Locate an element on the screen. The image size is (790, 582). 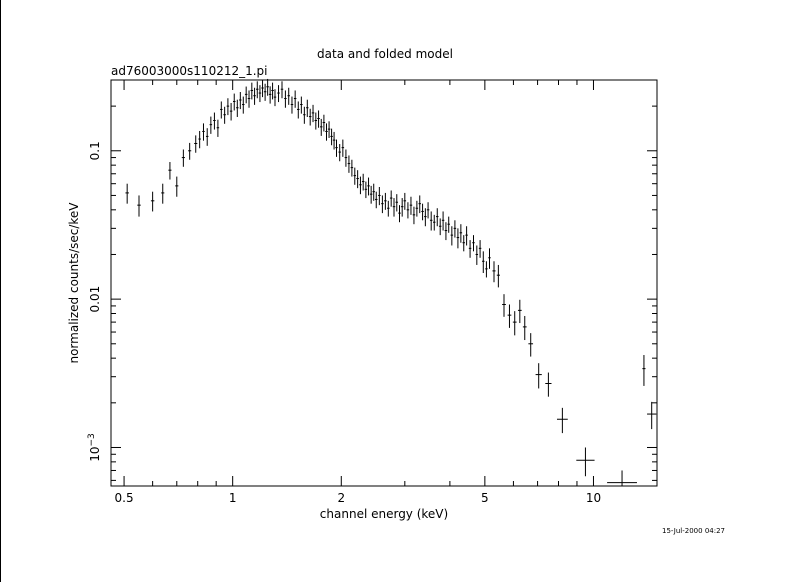
x-tick-label: 5 is located at coordinates (485, 498).